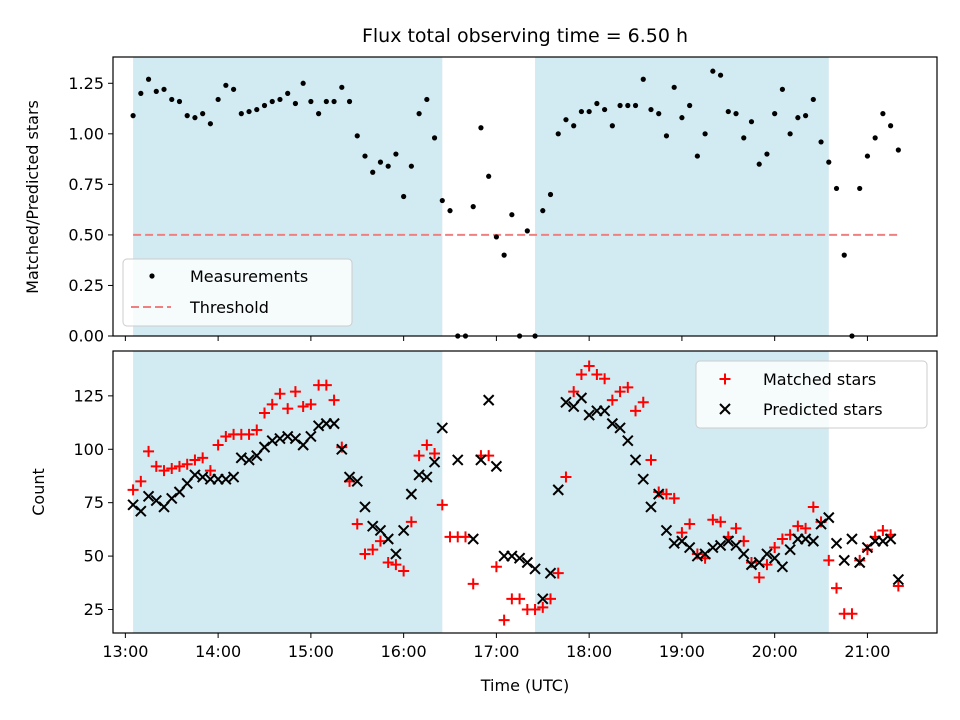  I want to click on y-tick-label: 125, so click(88, 395).